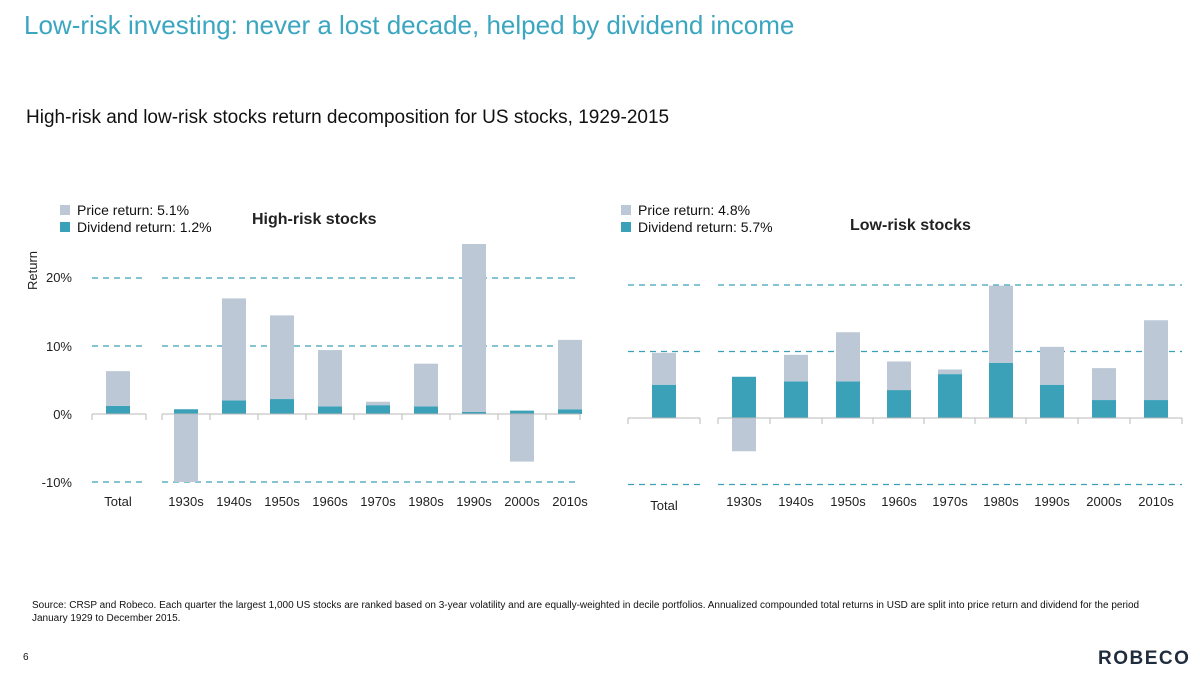  What do you see at coordinates (344, 363) in the screenshot?
I see `high-risk-bars` at bounding box center [344, 363].